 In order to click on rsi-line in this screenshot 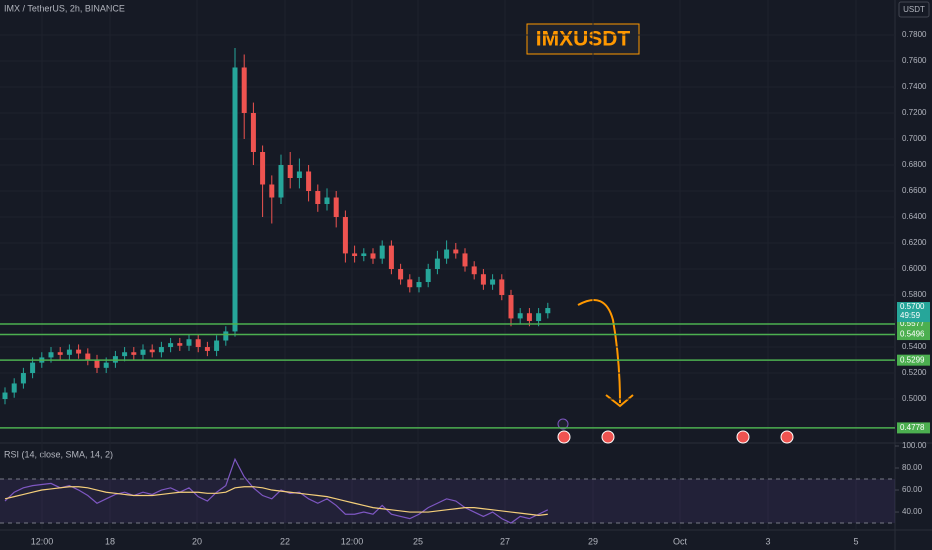, I will do `click(276, 490)`.